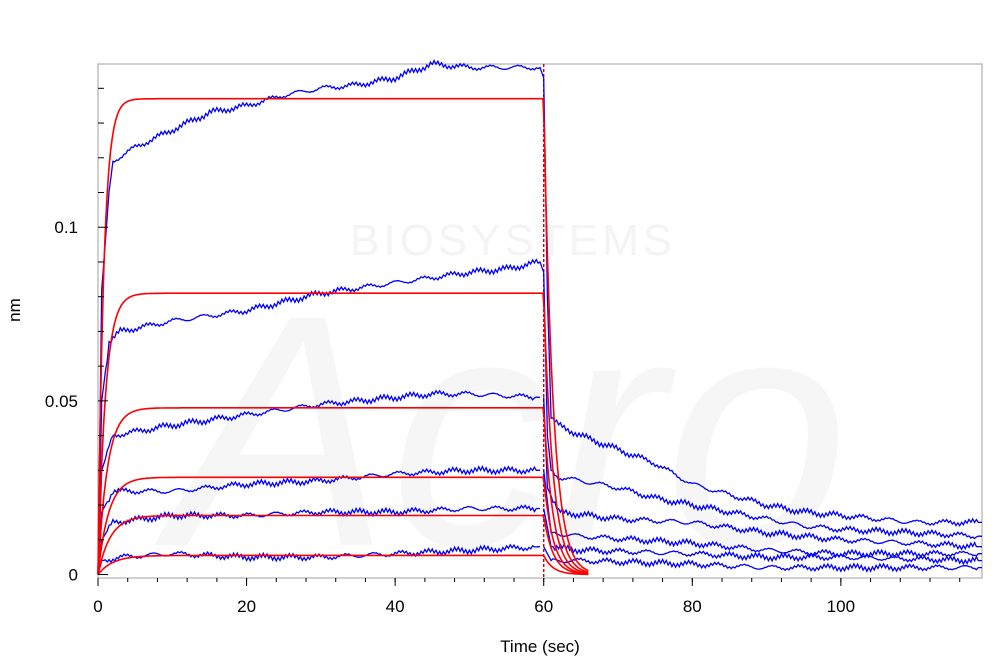 This screenshot has height=669, width=1000. Describe the element at coordinates (73, 575) in the screenshot. I see `y-tick-label: 0` at that location.